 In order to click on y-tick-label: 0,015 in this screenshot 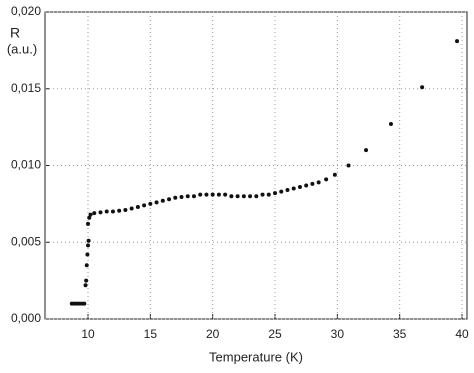, I will do `click(26, 88)`.